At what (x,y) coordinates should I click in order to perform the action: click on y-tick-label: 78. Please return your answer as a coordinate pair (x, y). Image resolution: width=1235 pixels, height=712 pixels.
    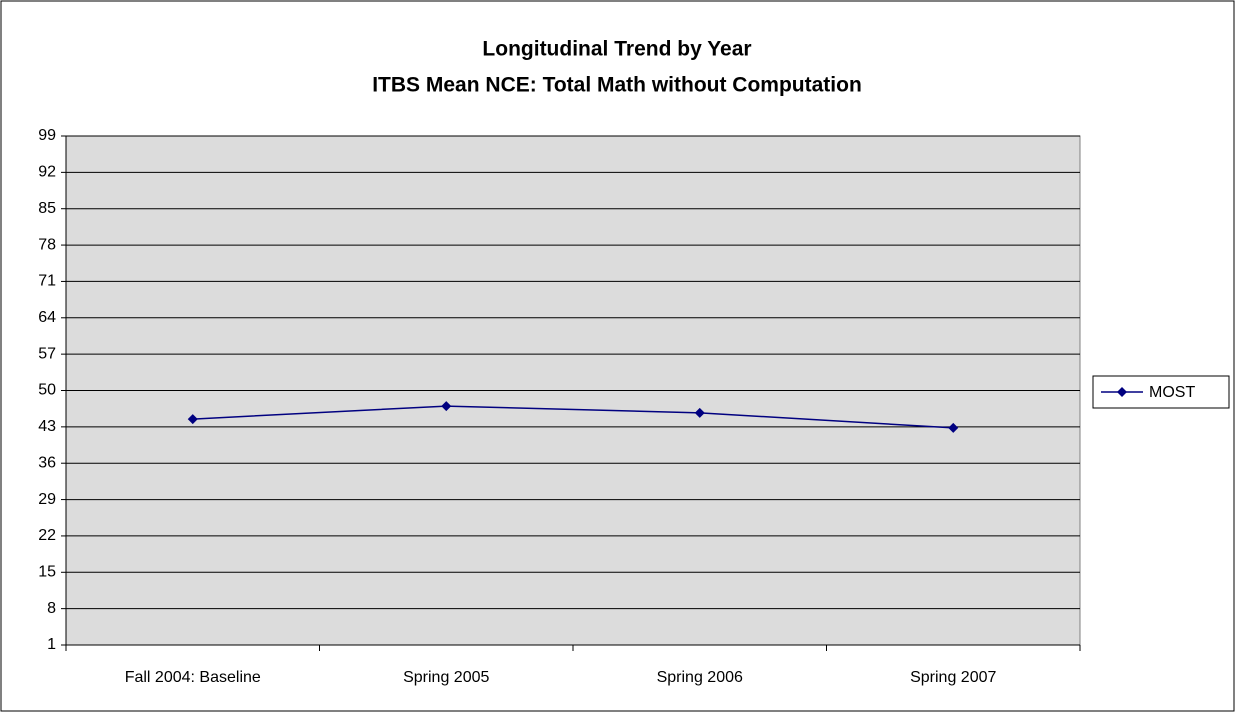
    Looking at the image, I should click on (47, 244).